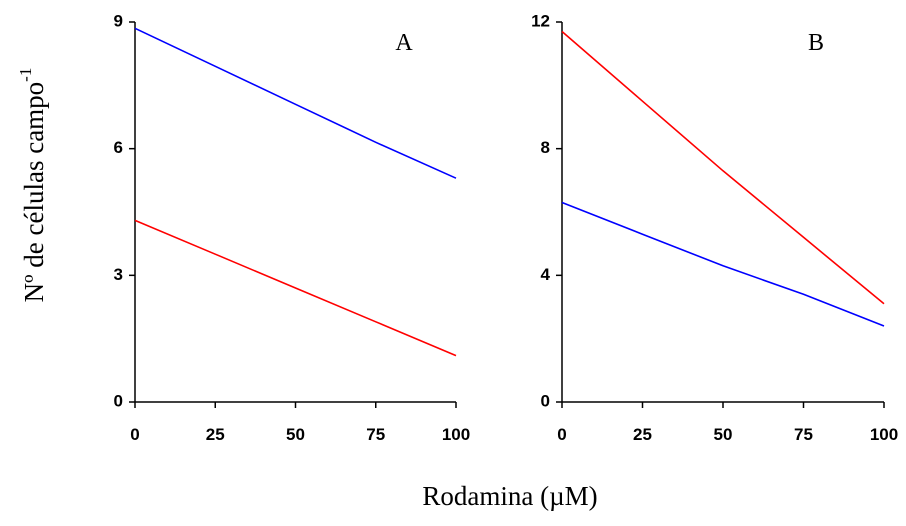 The image size is (906, 526). Describe the element at coordinates (118, 20) in the screenshot. I see `y-tick-label: 9` at that location.